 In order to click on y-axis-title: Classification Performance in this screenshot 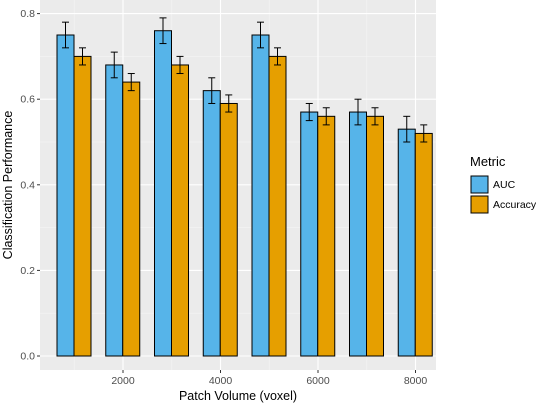, I will do `click(8, 185)`.